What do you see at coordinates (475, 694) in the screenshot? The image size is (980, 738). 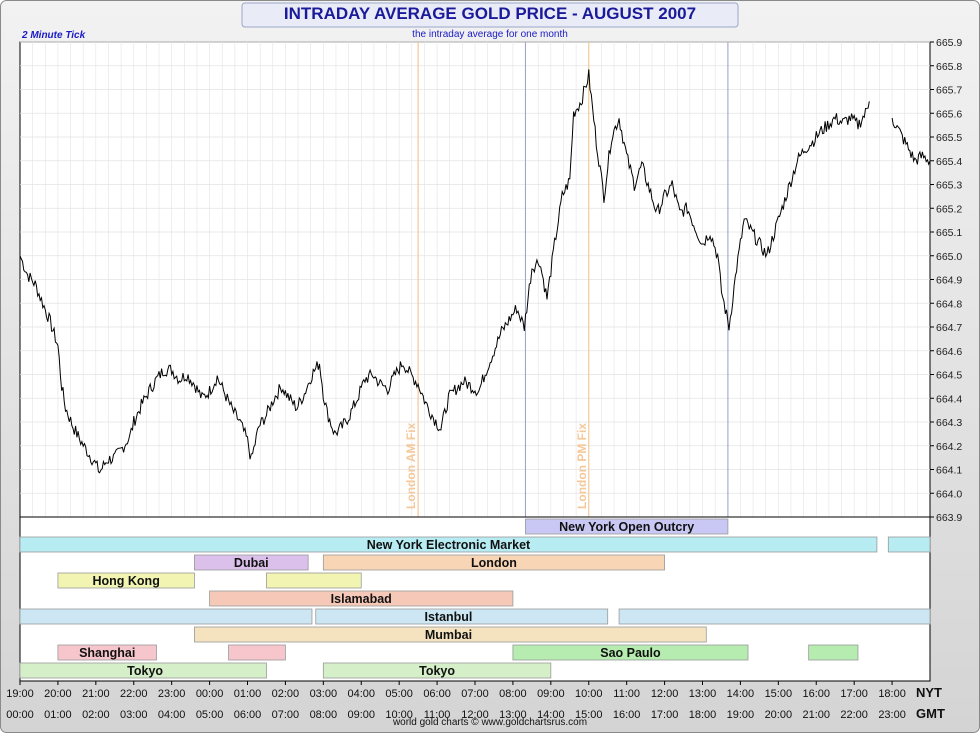 I see `x-tick-label-nyt: 07:00` at bounding box center [475, 694].